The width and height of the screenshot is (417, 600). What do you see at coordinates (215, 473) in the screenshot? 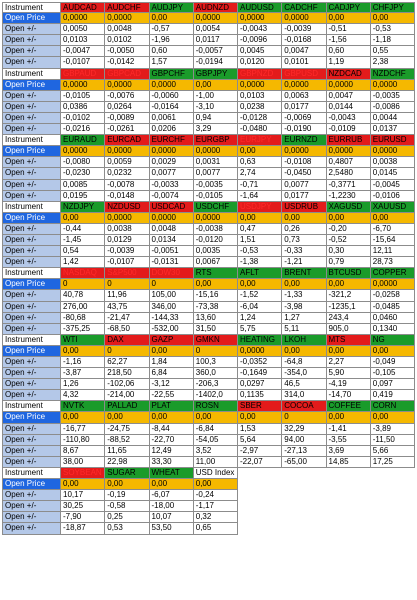
I see `instrument-symbol: USD Index` at bounding box center [215, 473].